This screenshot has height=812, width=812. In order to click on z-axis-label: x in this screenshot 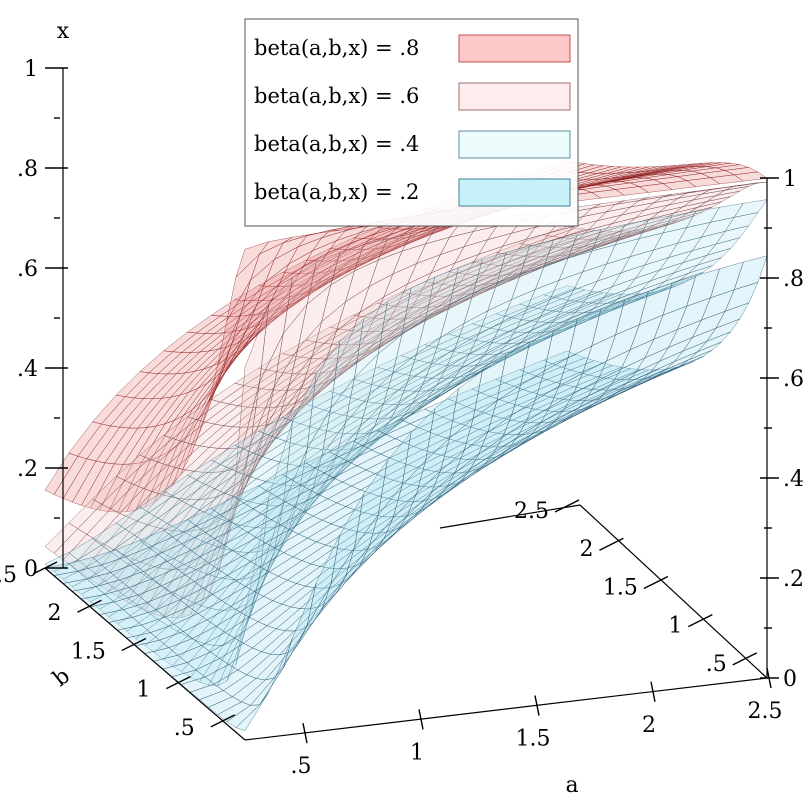, I will do `click(63, 31)`.